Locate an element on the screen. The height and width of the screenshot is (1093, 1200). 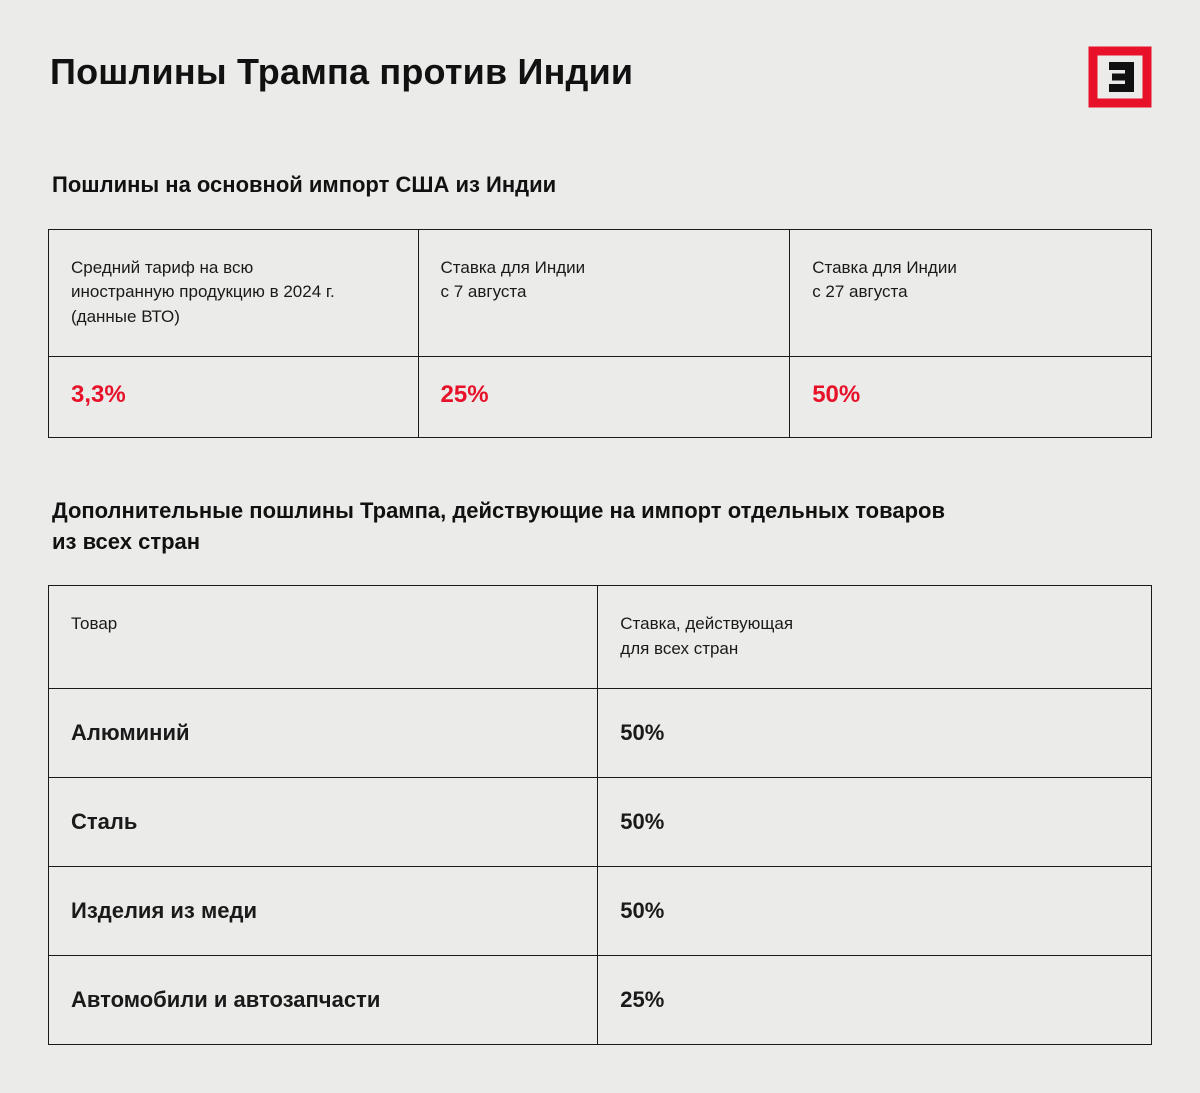
table-row-copper: Изделия из меди 50% is located at coordinates (599, 910).